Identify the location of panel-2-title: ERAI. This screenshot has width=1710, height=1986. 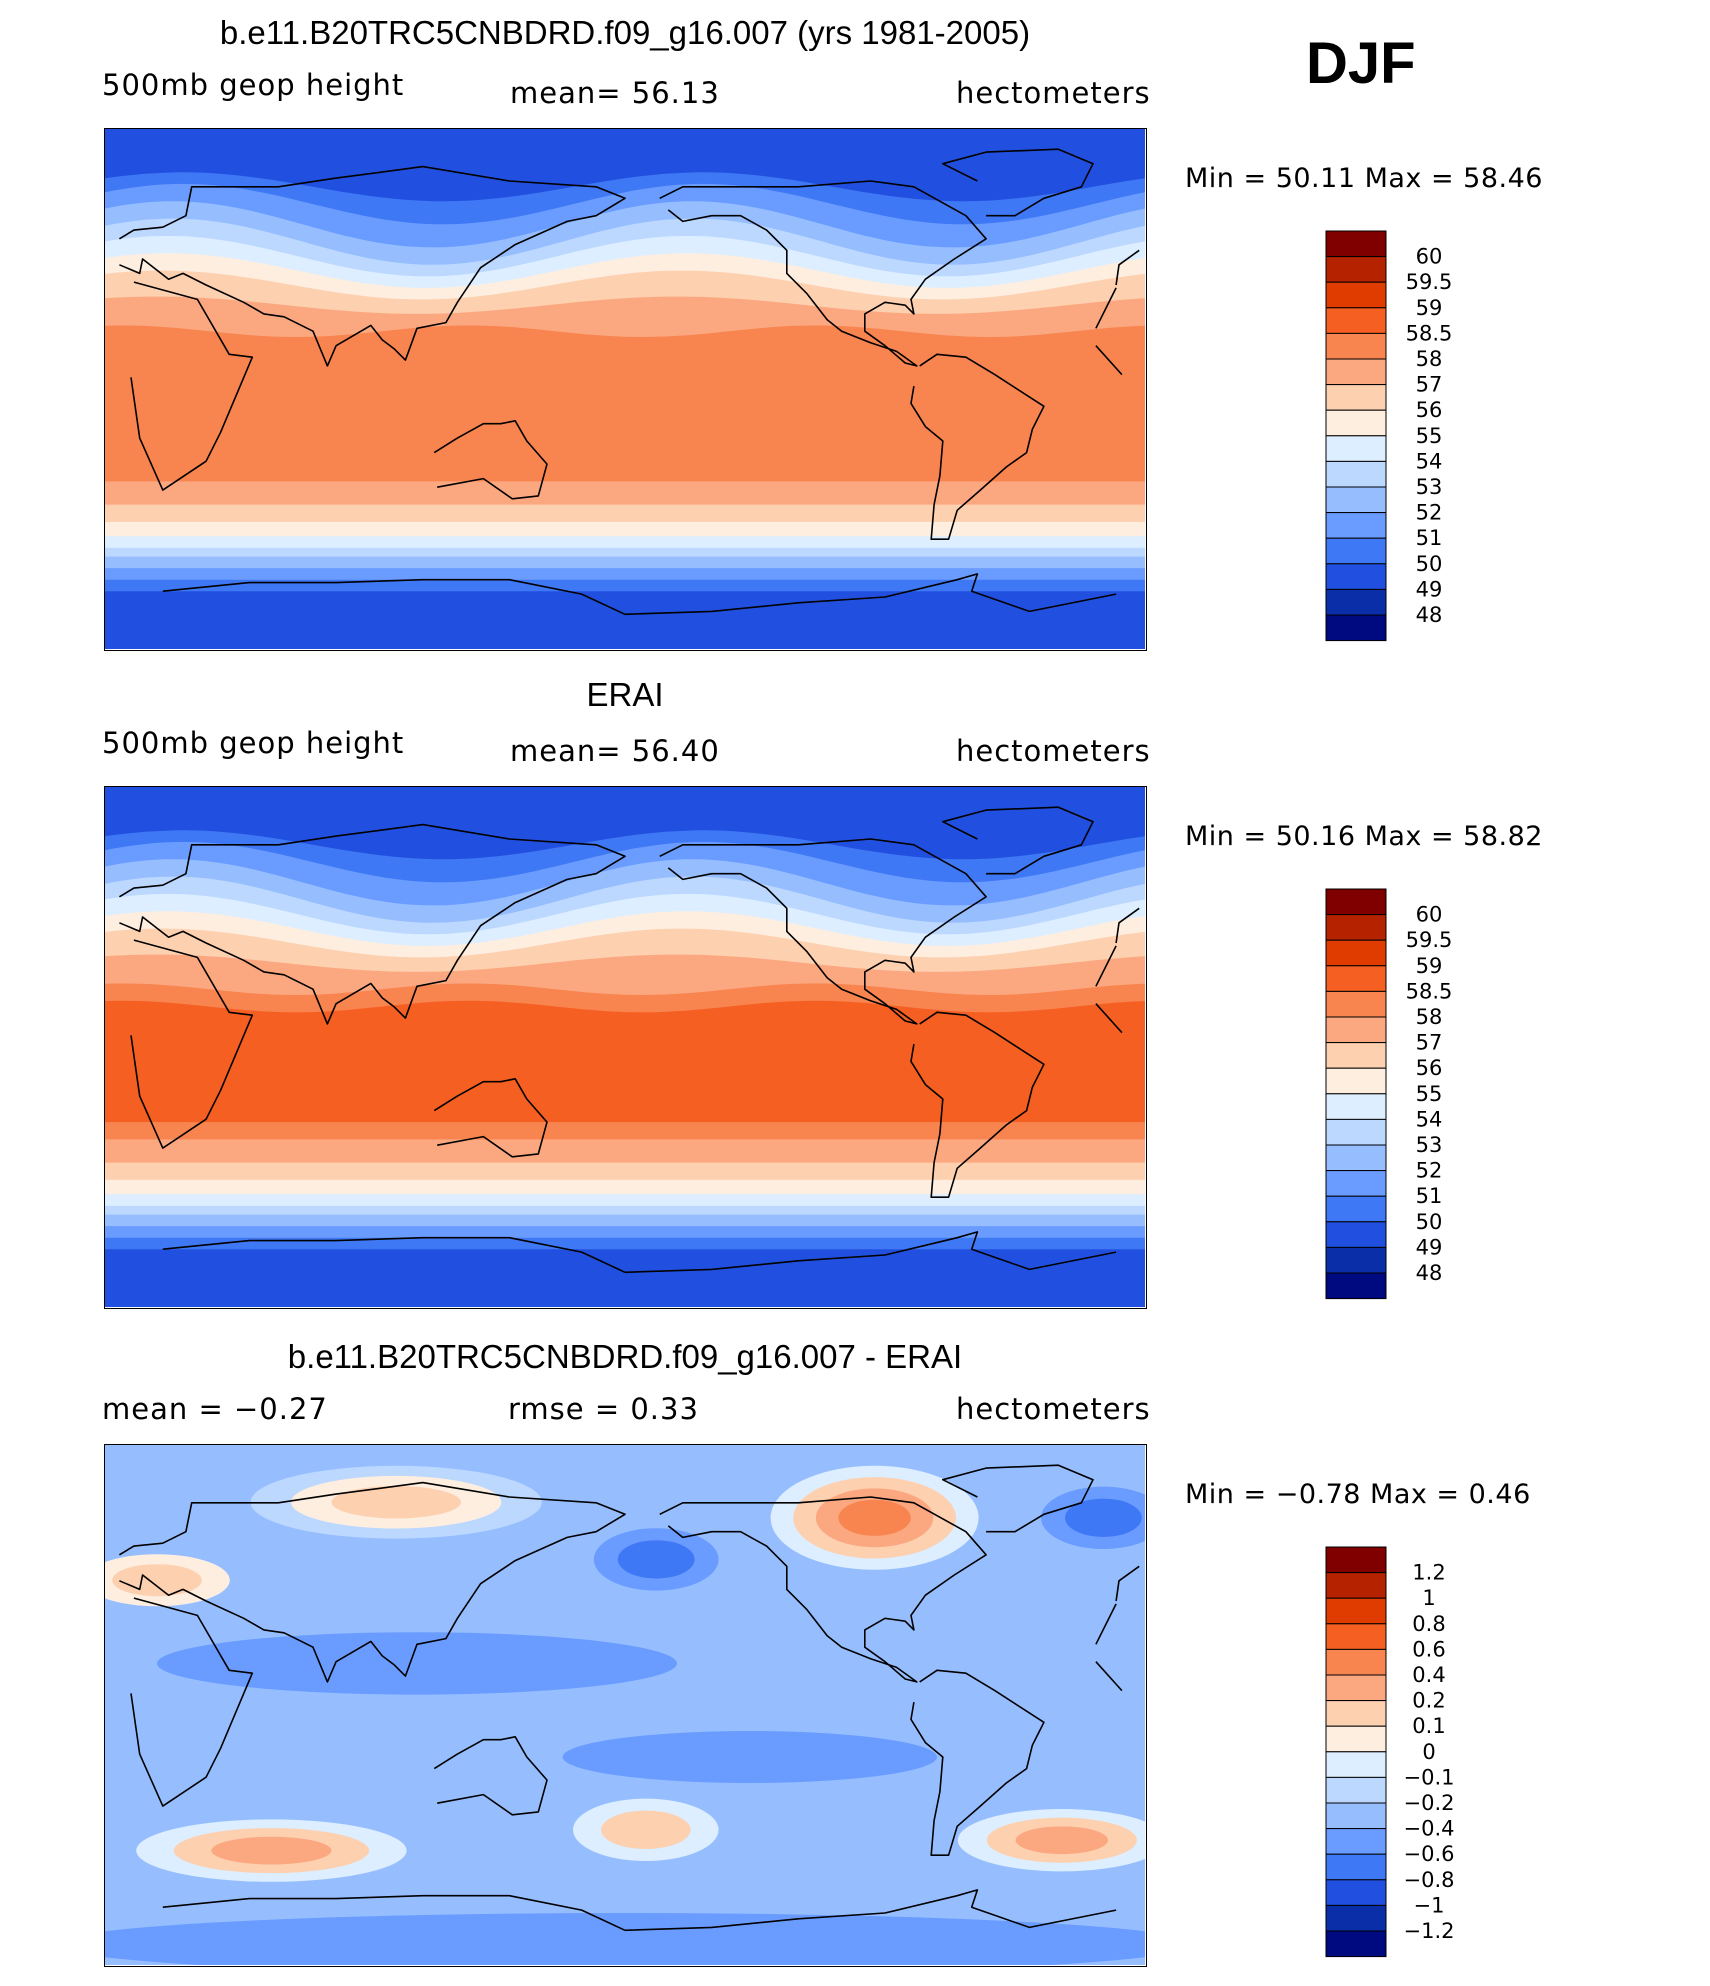
(625, 694).